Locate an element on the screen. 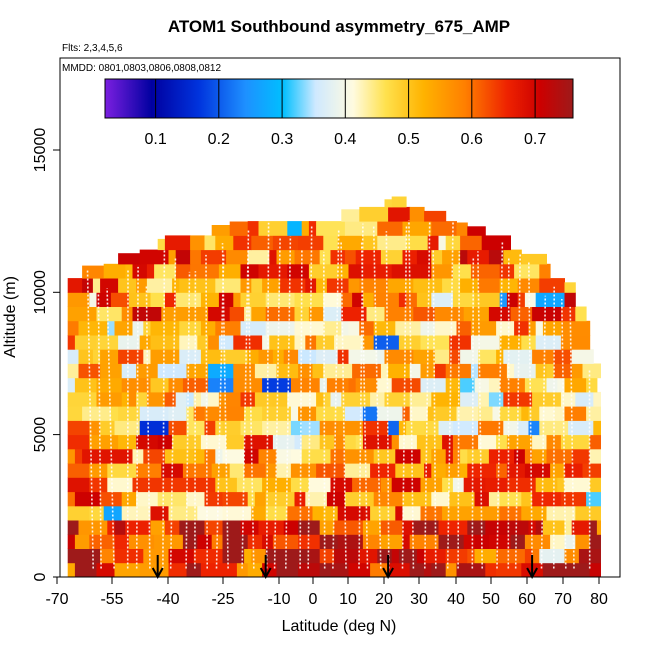 The width and height of the screenshot is (650, 650). y-tick-label: 0 is located at coordinates (40, 576).